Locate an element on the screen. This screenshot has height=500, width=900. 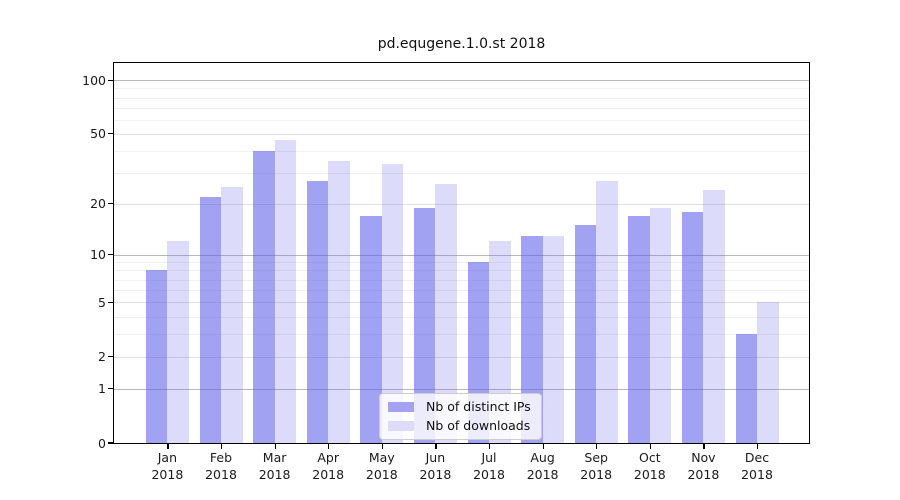
x-tick-aug is located at coordinates (543, 446).